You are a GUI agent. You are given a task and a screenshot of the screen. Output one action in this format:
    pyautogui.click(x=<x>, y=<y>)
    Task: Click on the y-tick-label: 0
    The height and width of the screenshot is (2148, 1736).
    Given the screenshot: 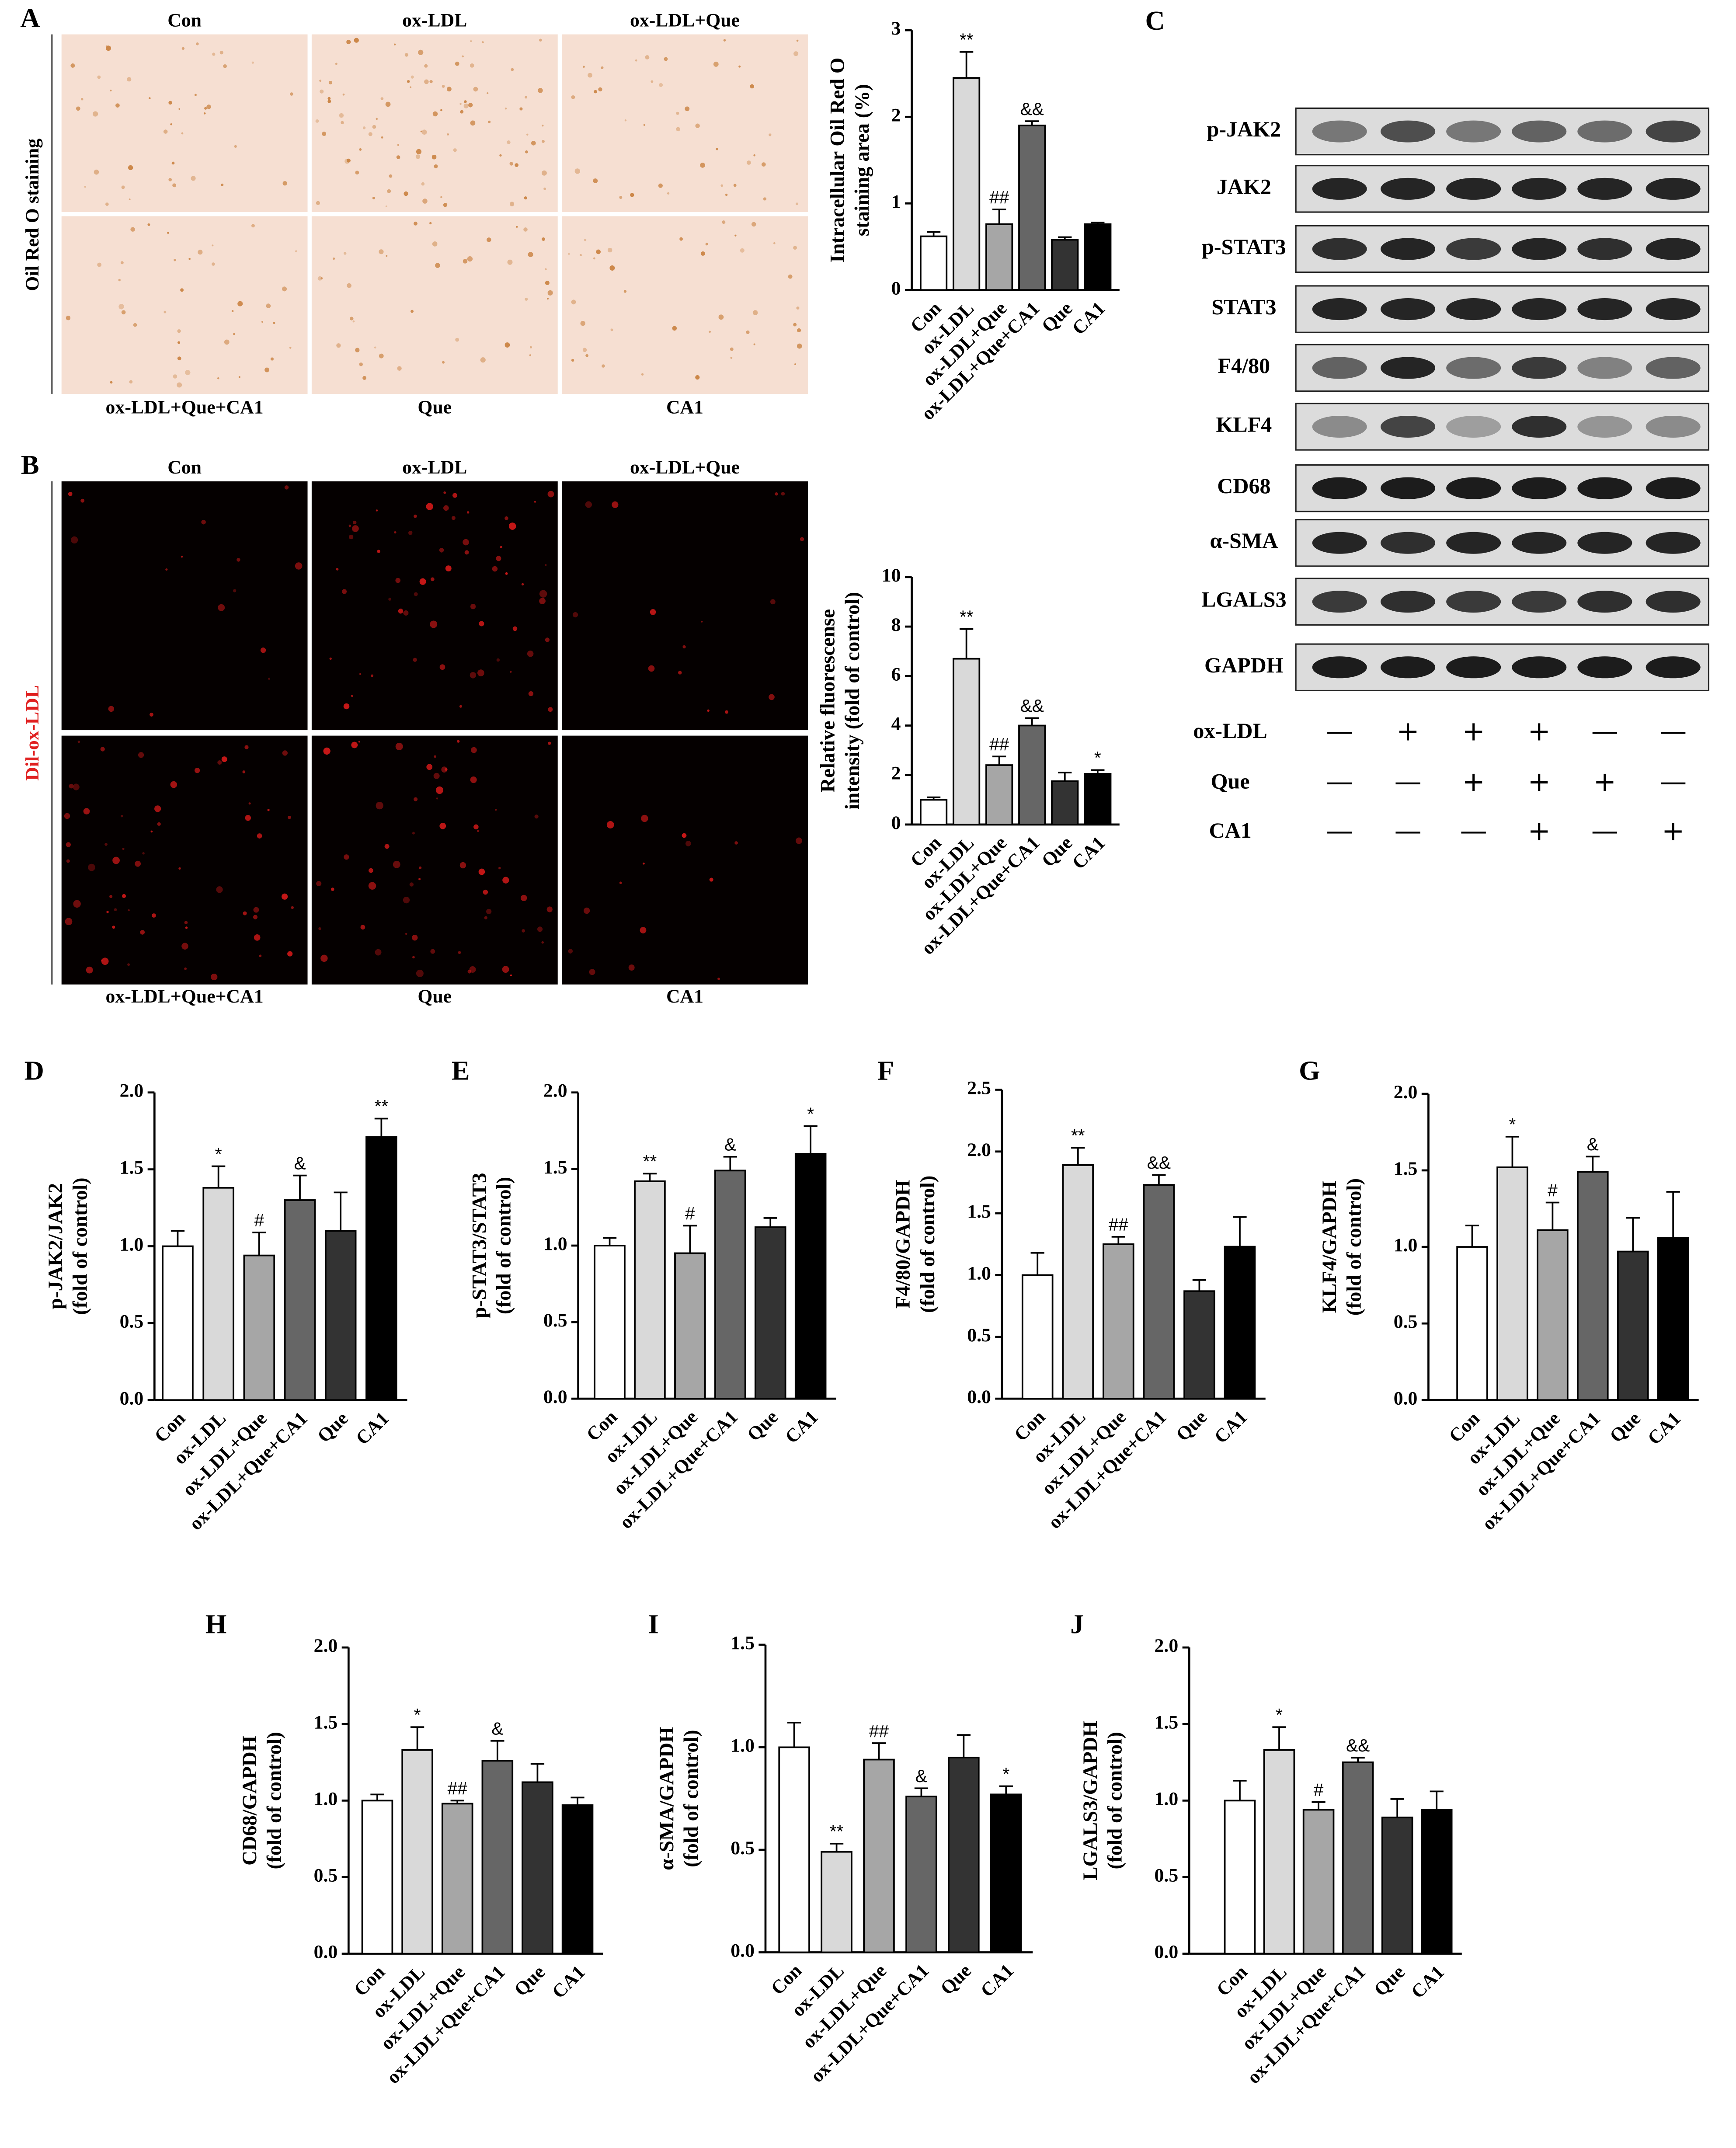 What is the action you would take?
    pyautogui.click(x=896, y=823)
    